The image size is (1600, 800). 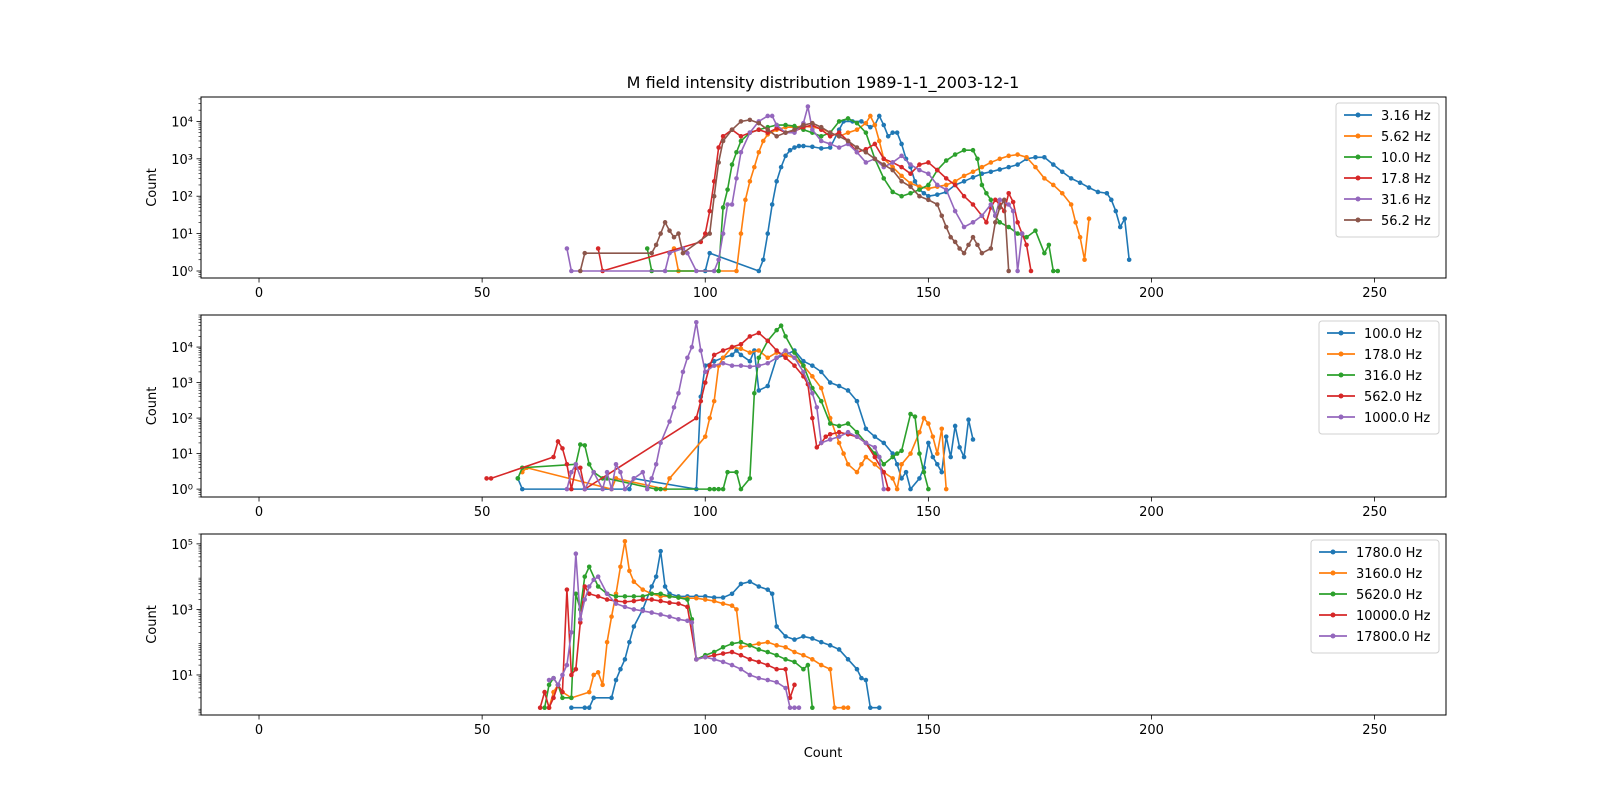 What do you see at coordinates (1397, 418) in the screenshot?
I see `legend-label: 1000.0 Hz` at bounding box center [1397, 418].